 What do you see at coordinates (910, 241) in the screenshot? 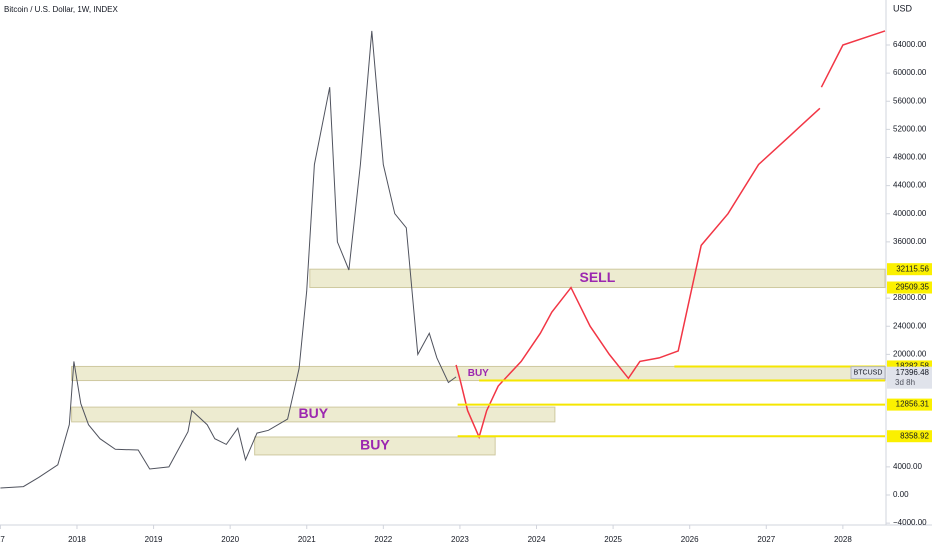
I see `y-tick-label: 36000.00` at bounding box center [910, 241].